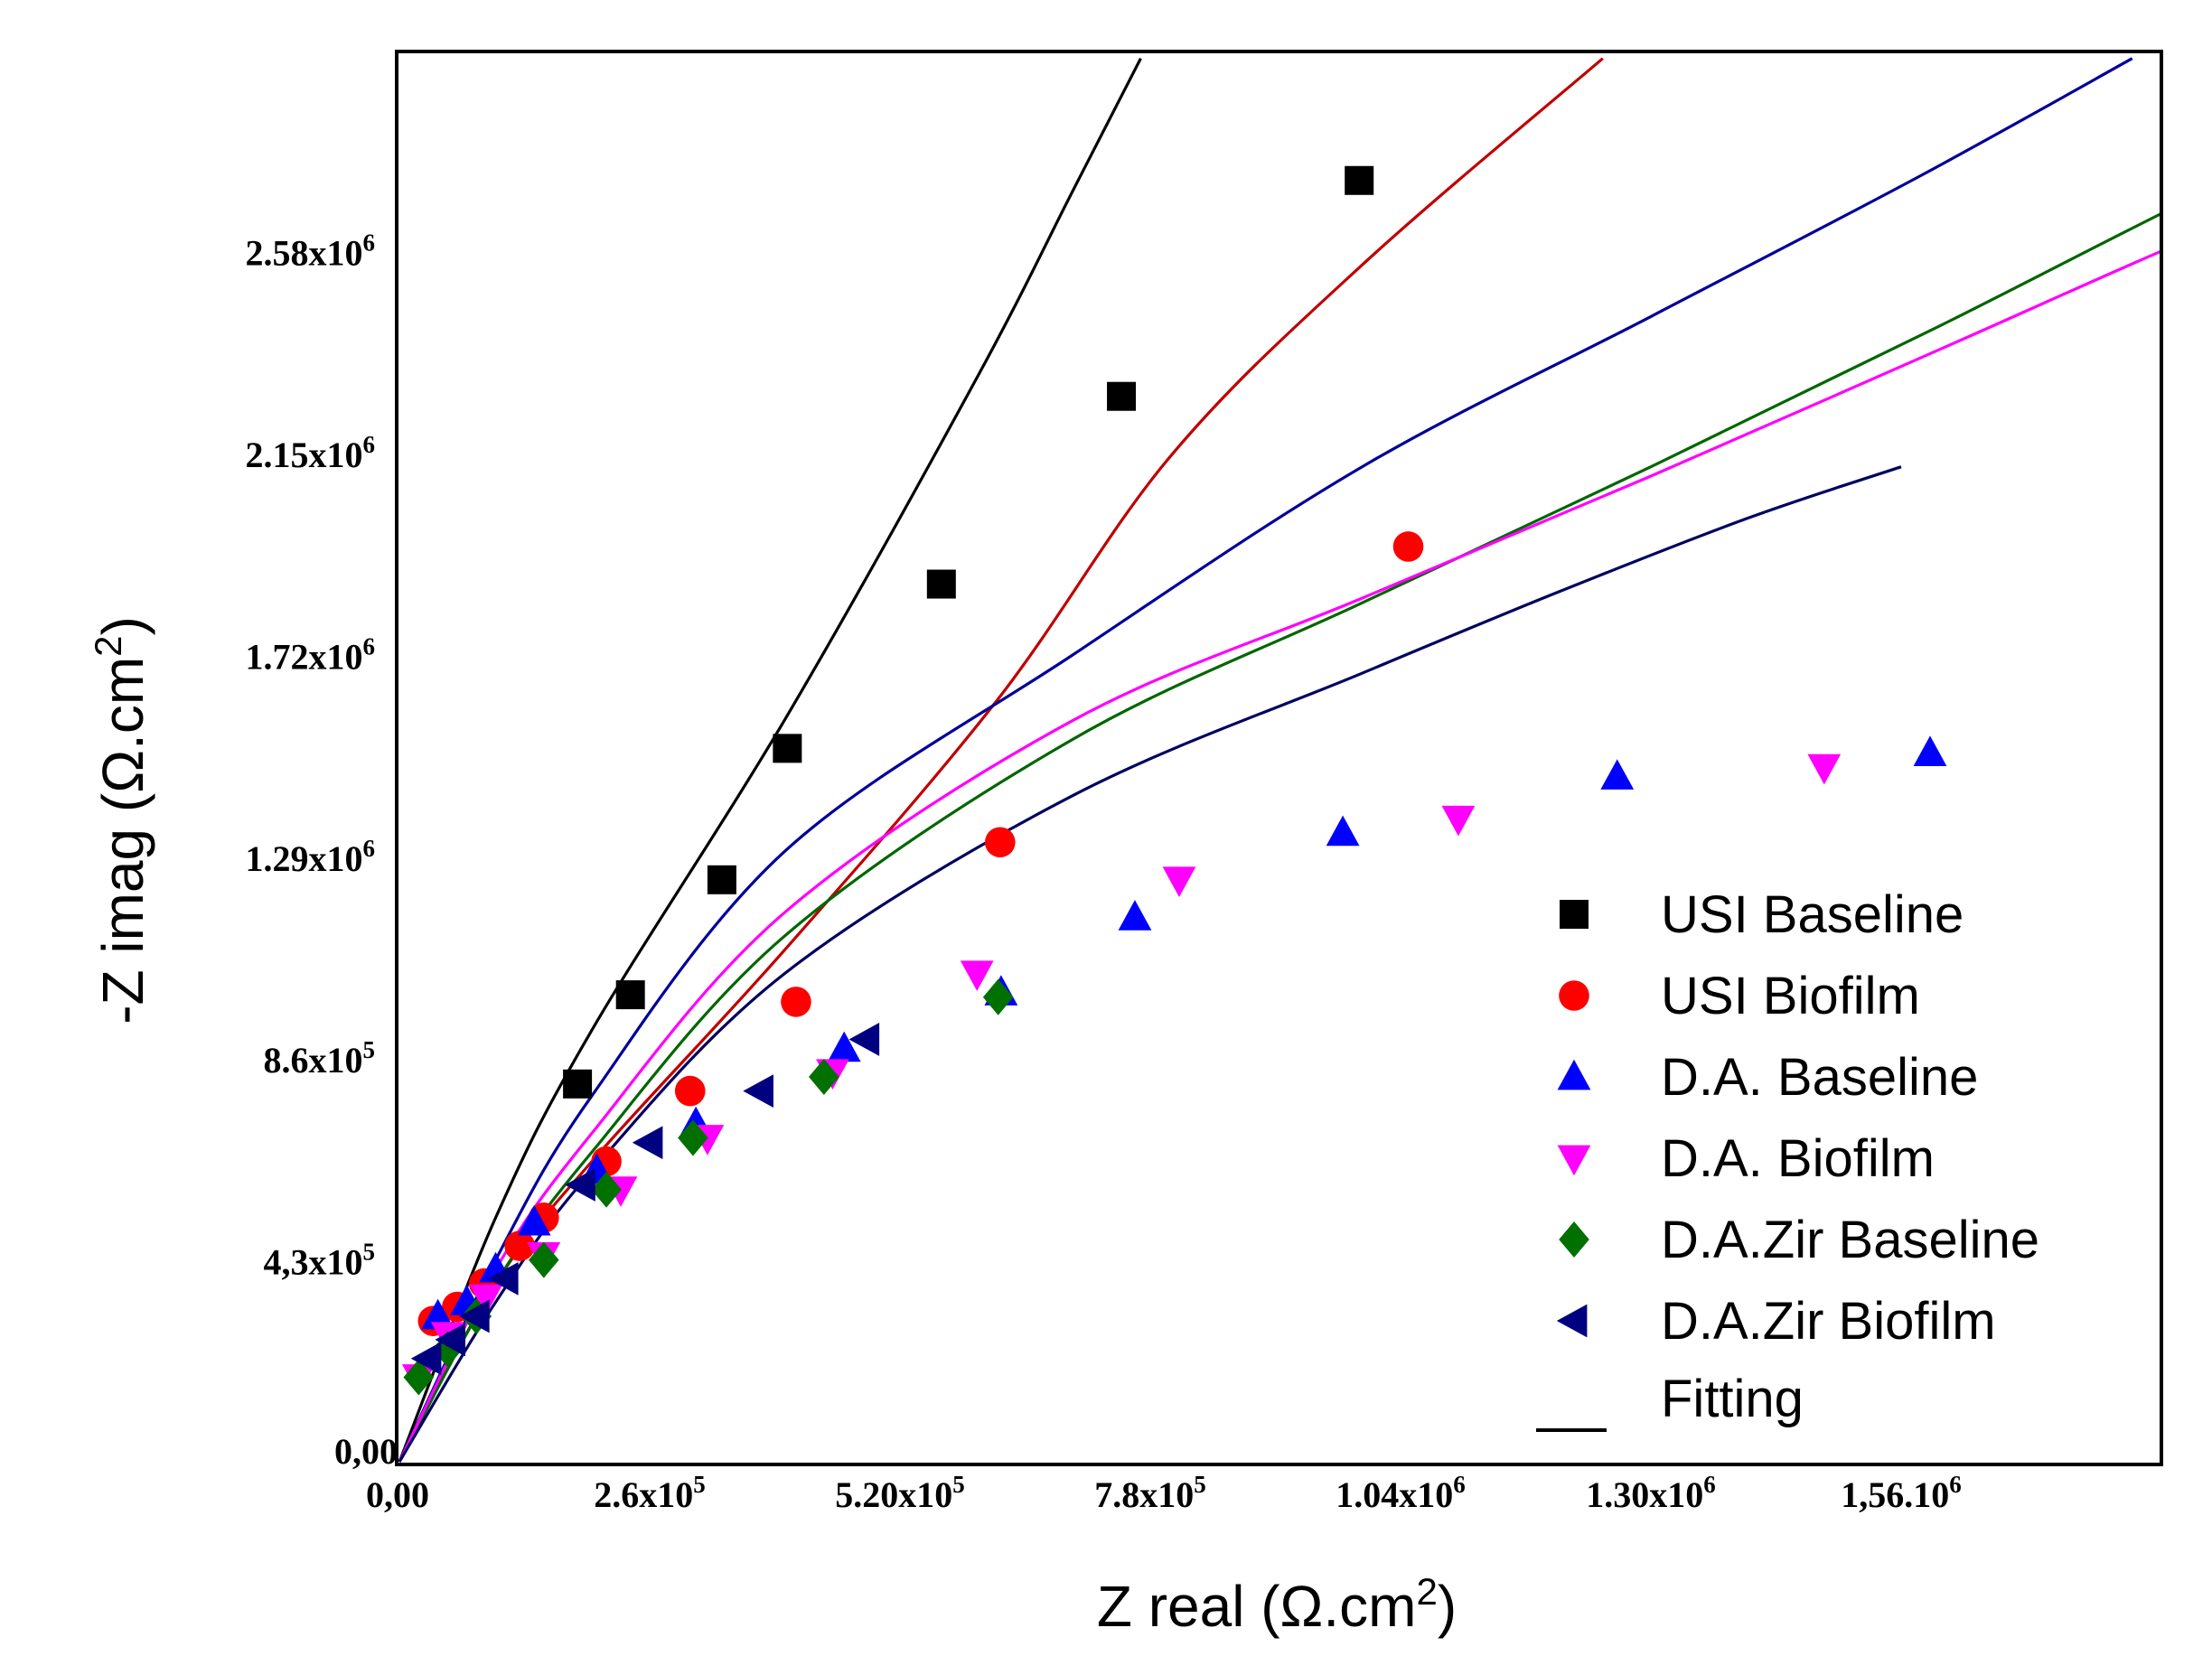  What do you see at coordinates (1828, 1321) in the screenshot?
I see `legend-label-d-a-zir-biofilm: D.A.Zir Biofilm` at bounding box center [1828, 1321].